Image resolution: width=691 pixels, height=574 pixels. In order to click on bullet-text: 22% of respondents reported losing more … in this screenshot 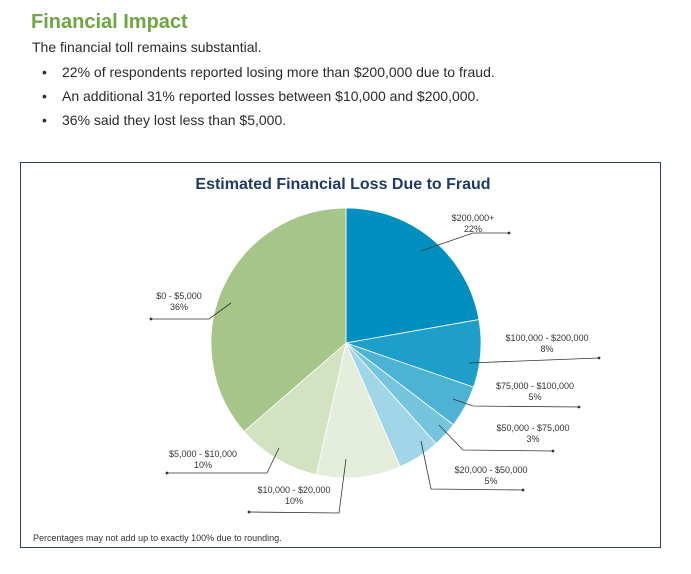, I will do `click(278, 72)`.